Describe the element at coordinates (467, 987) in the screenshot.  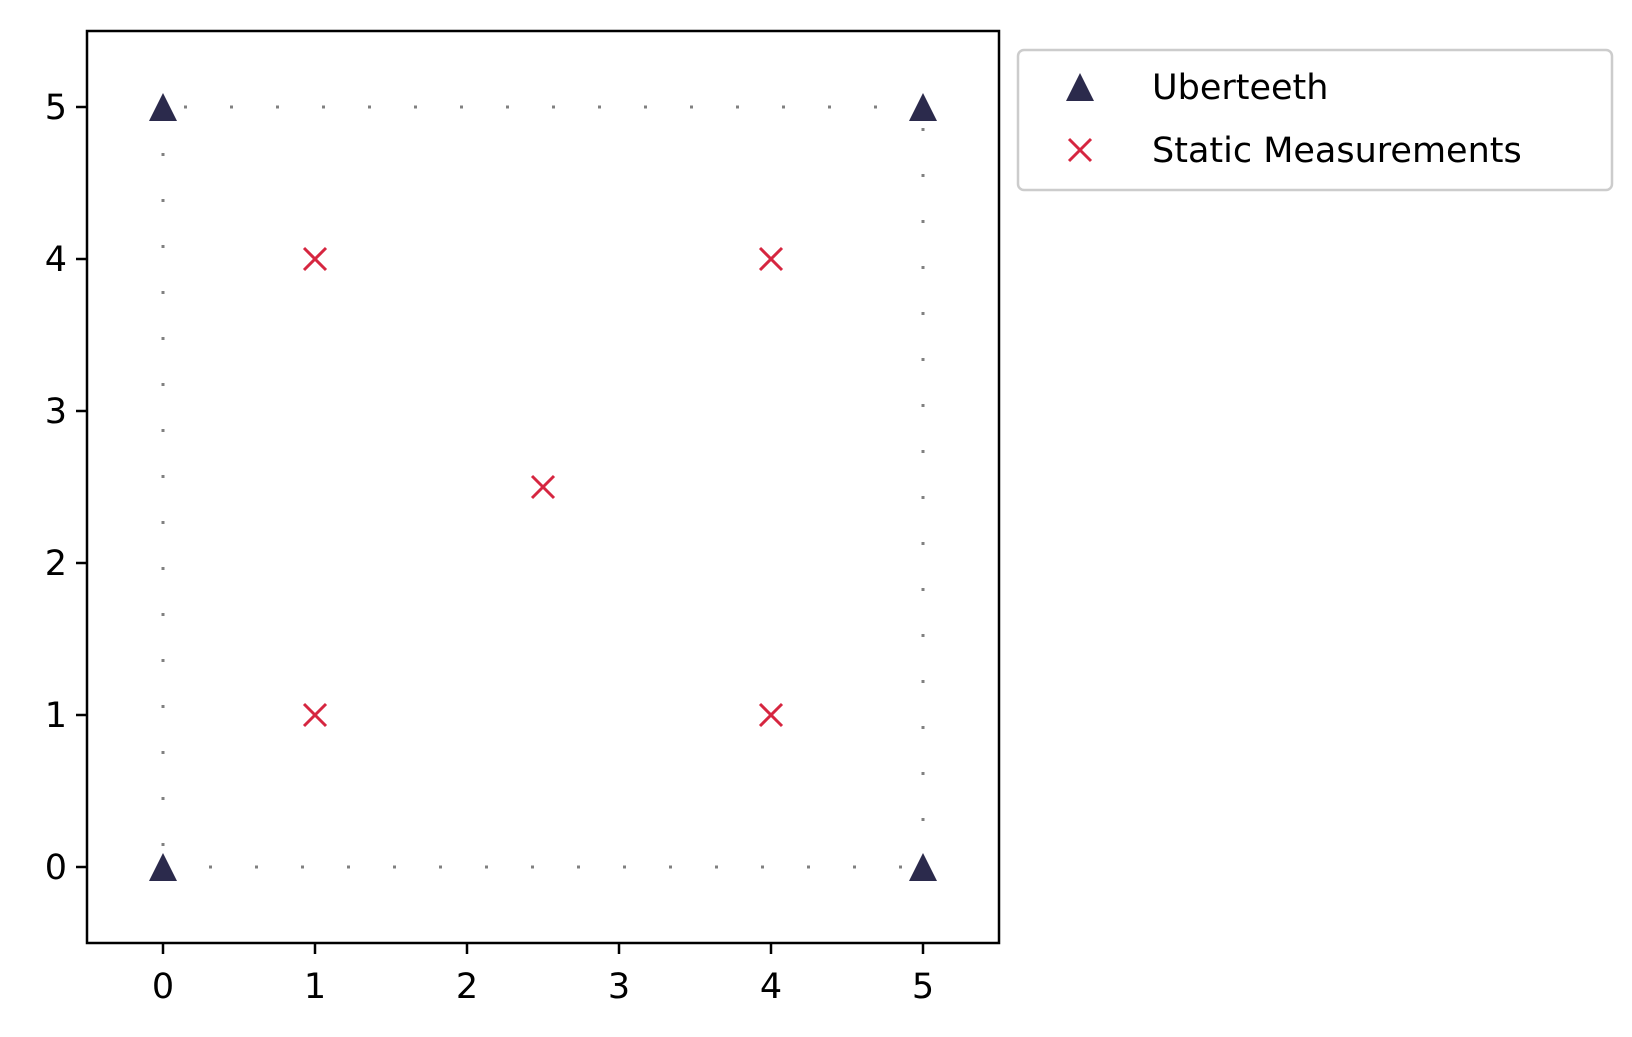
I see `x-tick-label: 2` at that location.